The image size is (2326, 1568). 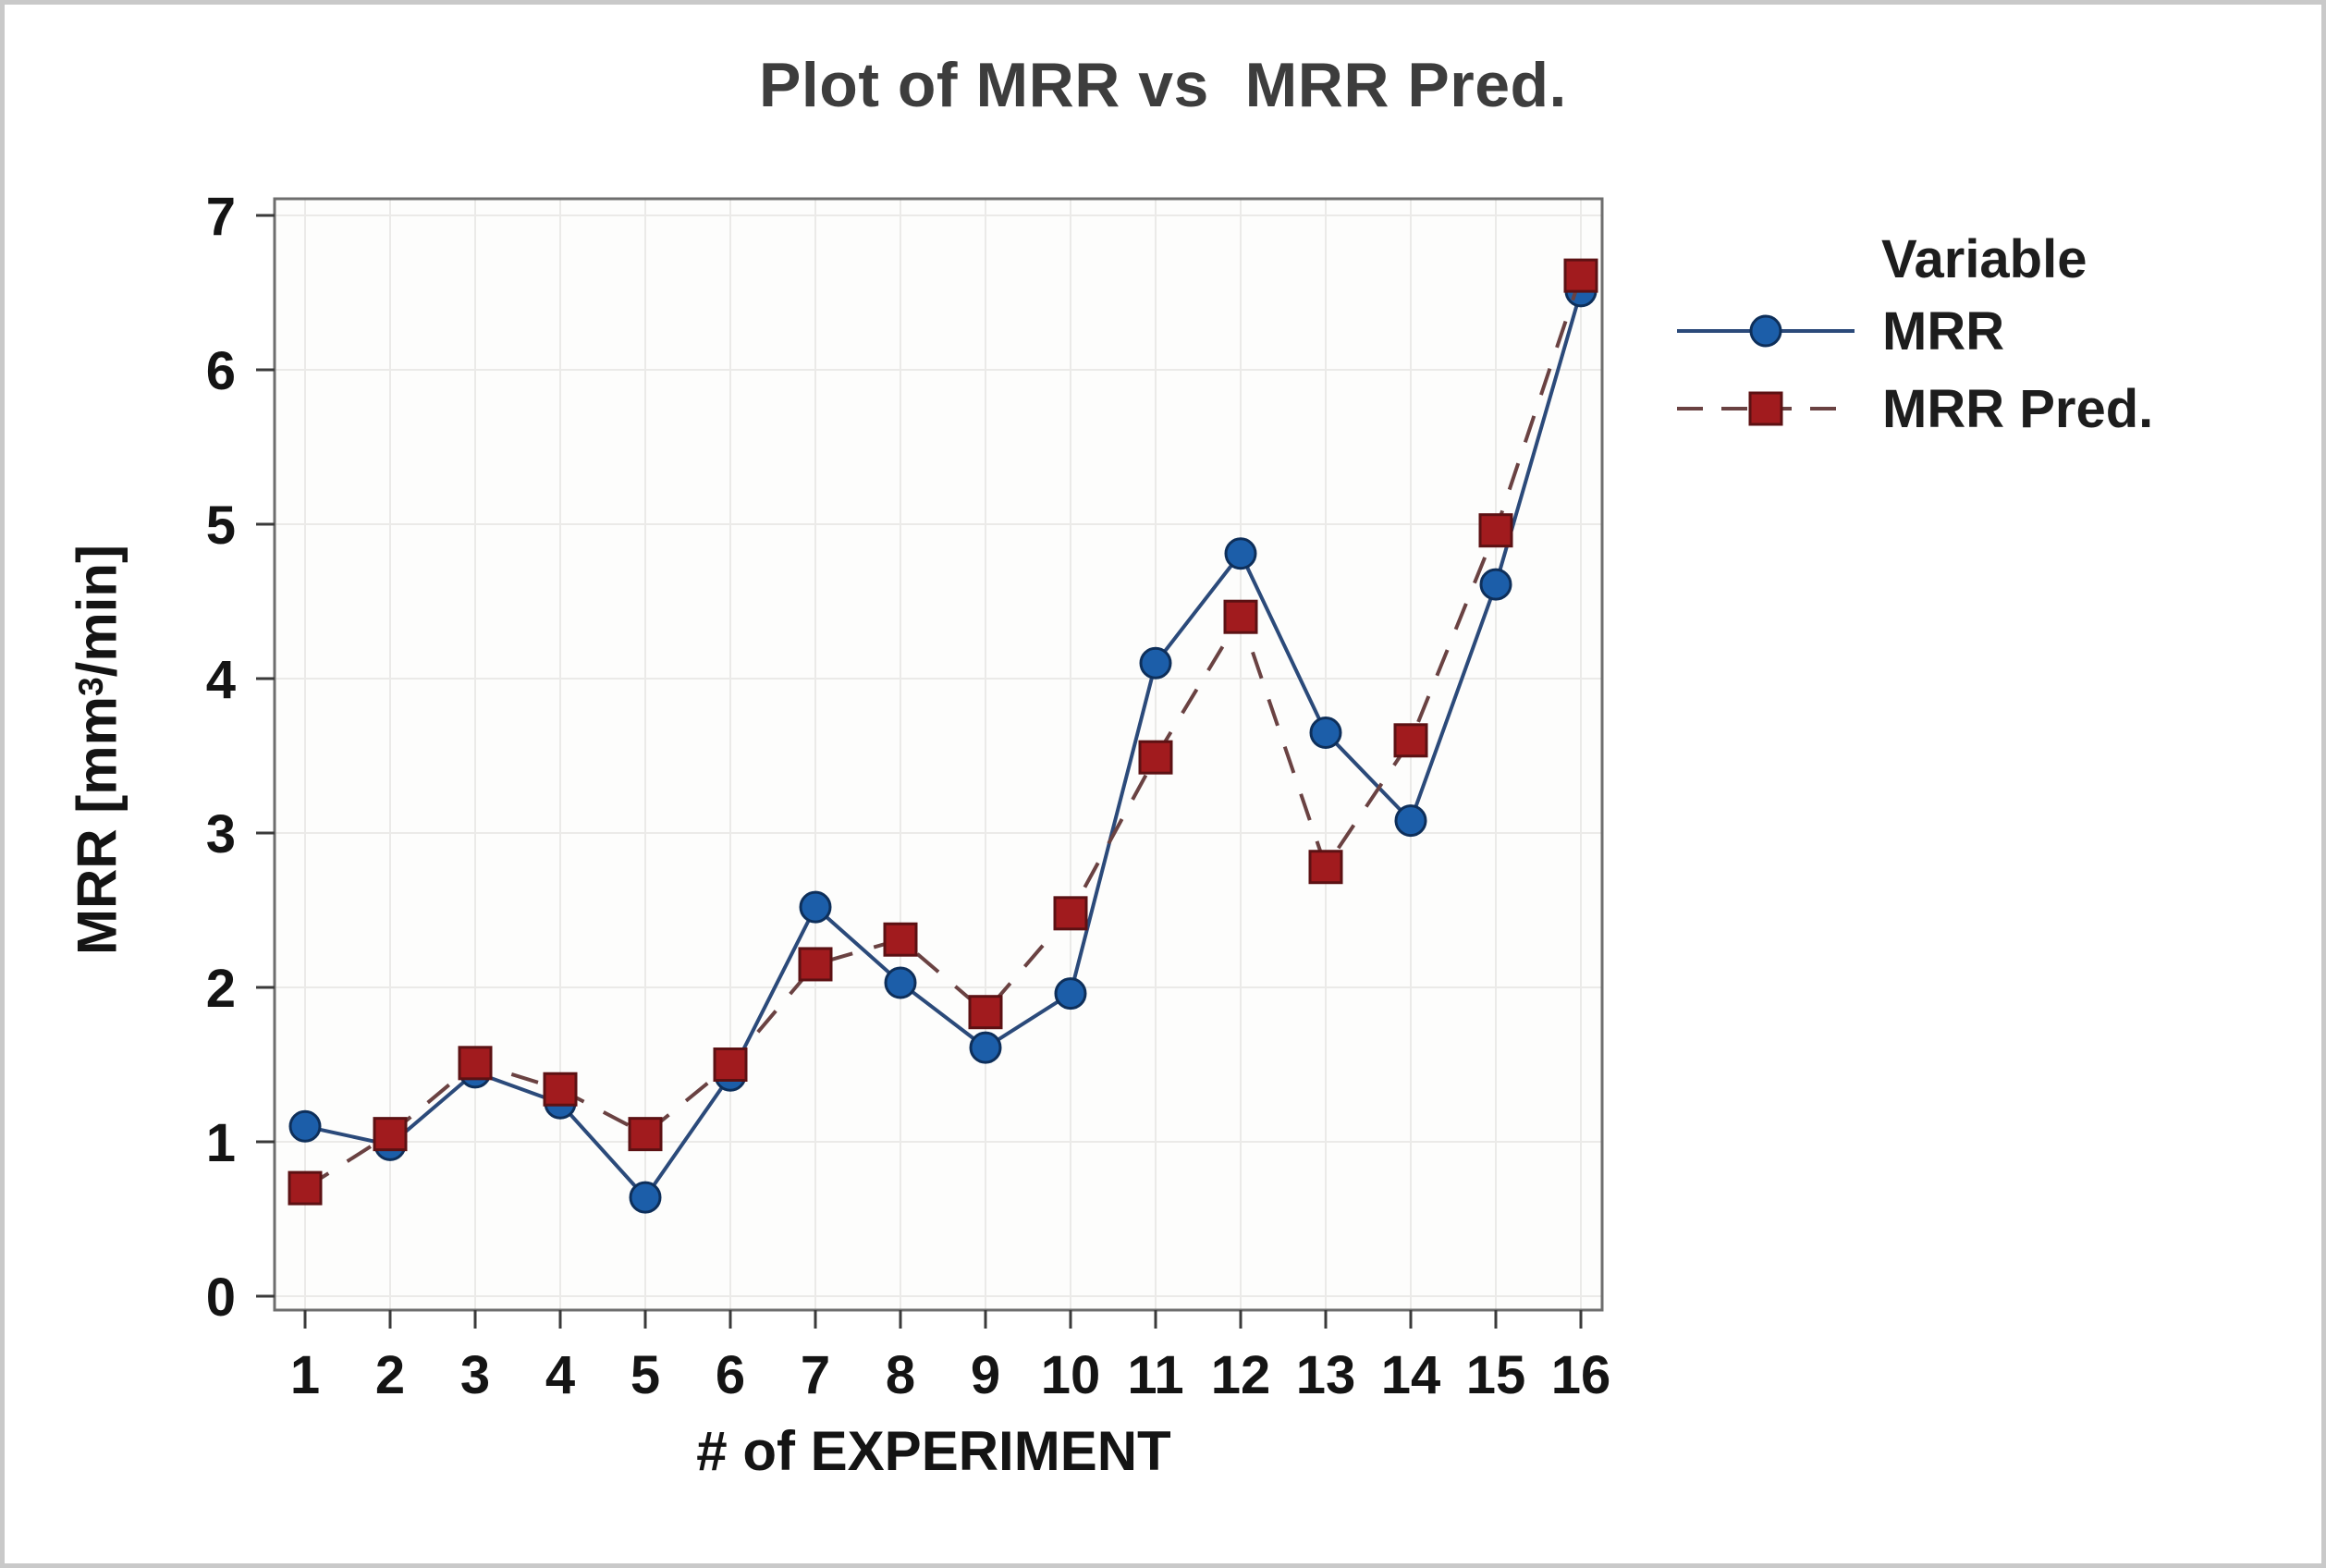 I want to click on x-tick-label: 15, so click(x=1496, y=1375).